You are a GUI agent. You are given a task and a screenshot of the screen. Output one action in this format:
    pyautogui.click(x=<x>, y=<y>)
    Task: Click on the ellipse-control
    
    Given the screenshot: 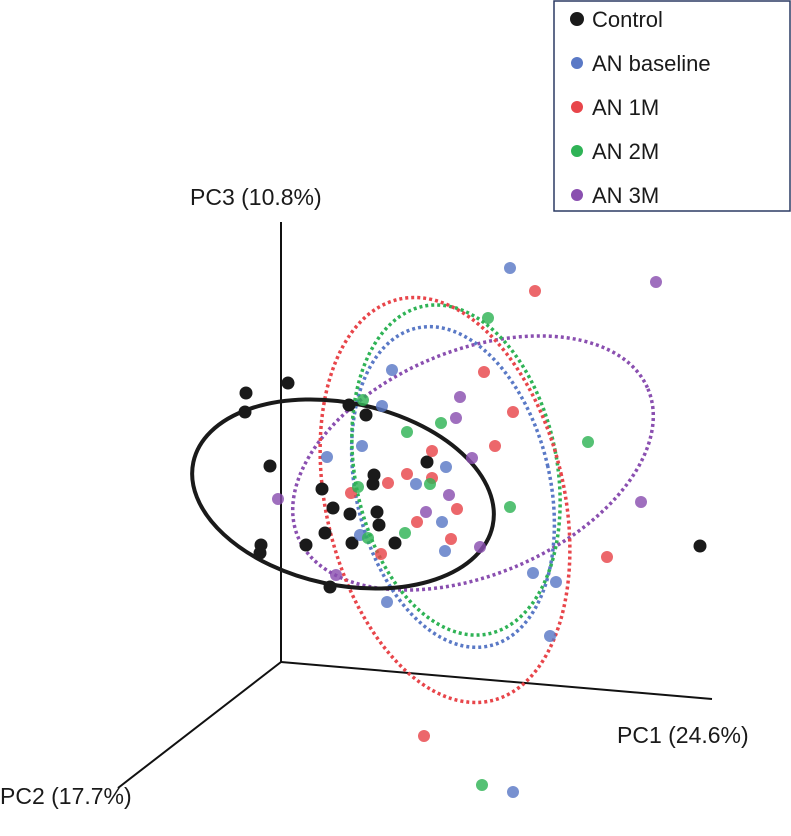 What is the action you would take?
    pyautogui.click(x=343, y=494)
    